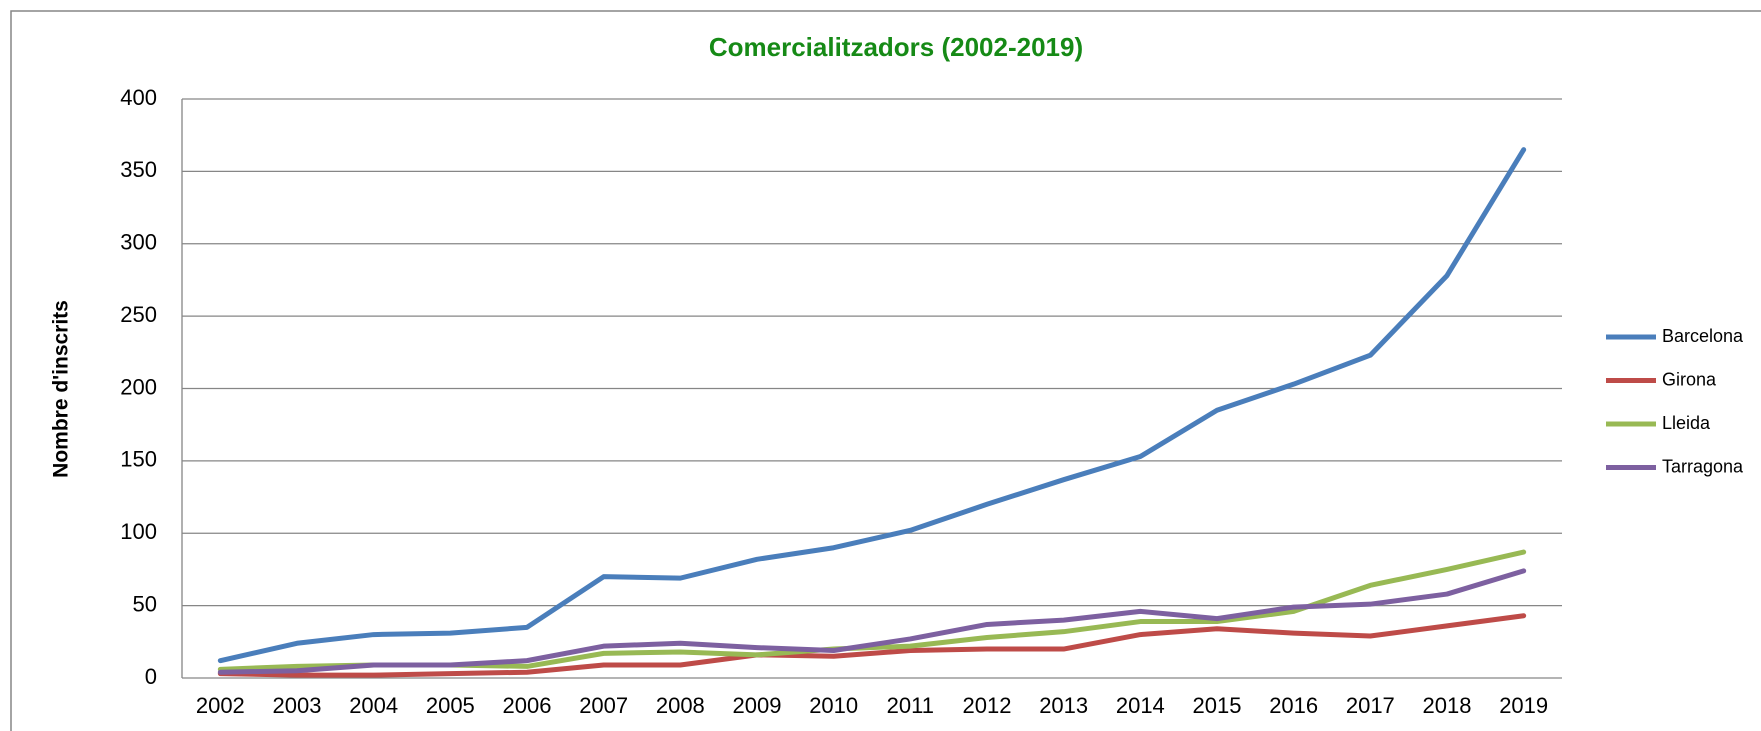 The width and height of the screenshot is (1761, 731). I want to click on x-tick-label: 2018, so click(1447, 705).